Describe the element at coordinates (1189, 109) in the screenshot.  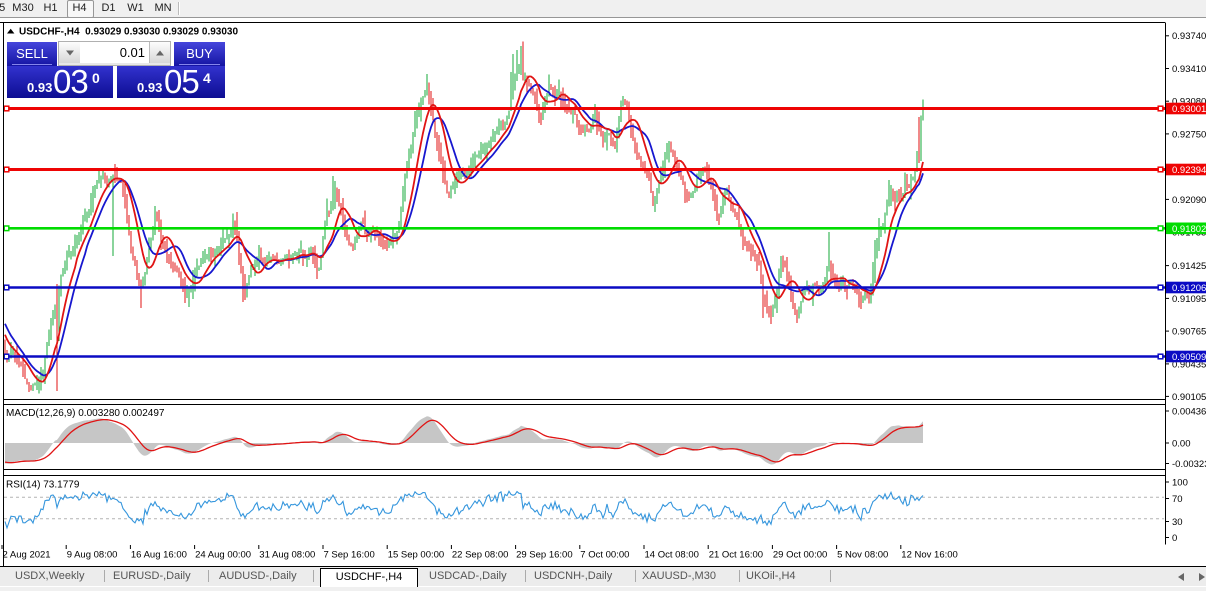
I see `svg-text: 0.93001` at that location.